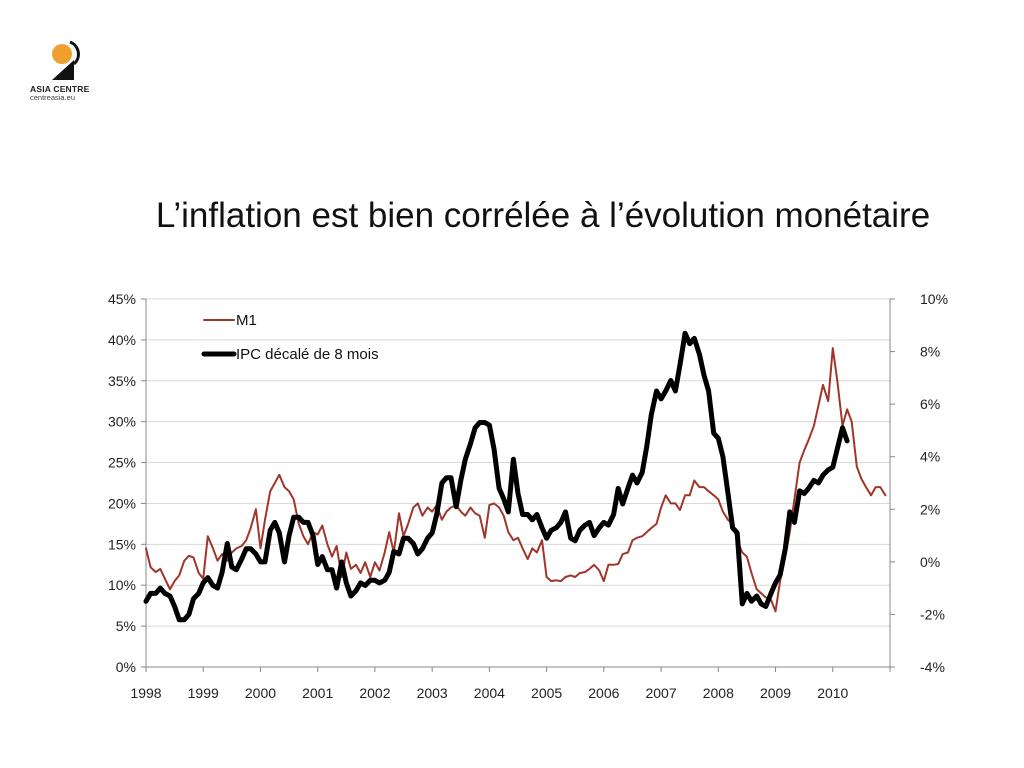 The image size is (1024, 768). What do you see at coordinates (66, 60) in the screenshot?
I see `logo-emblem-icon` at bounding box center [66, 60].